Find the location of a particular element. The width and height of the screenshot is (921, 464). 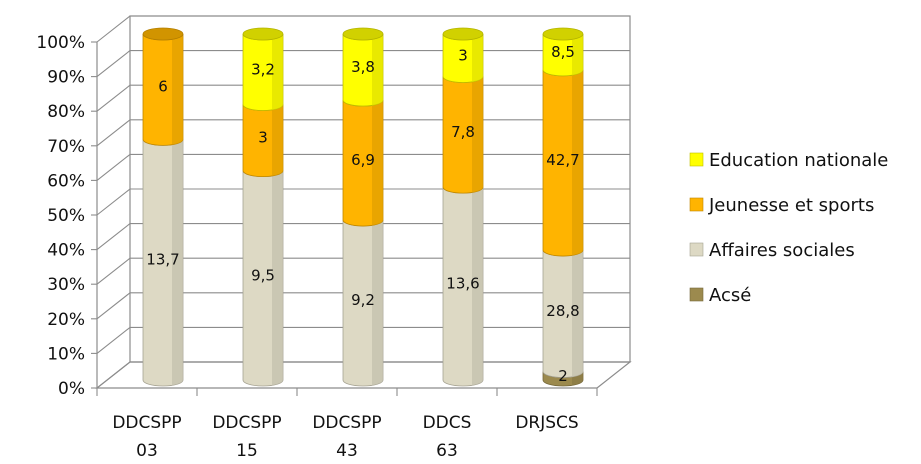

y-tick-label: 0% is located at coordinates (71, 389).